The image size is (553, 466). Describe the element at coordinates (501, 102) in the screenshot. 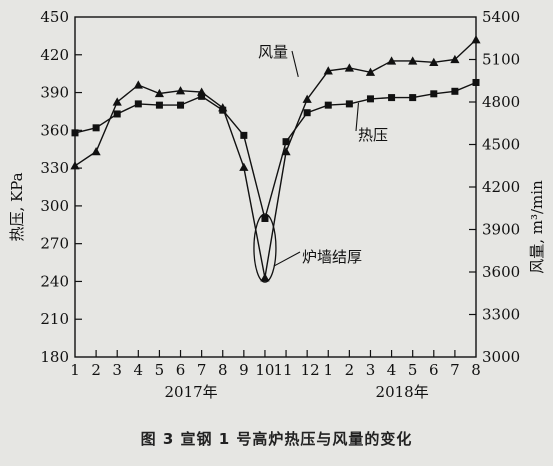

I see `right-y-tick-label: 4800` at that location.